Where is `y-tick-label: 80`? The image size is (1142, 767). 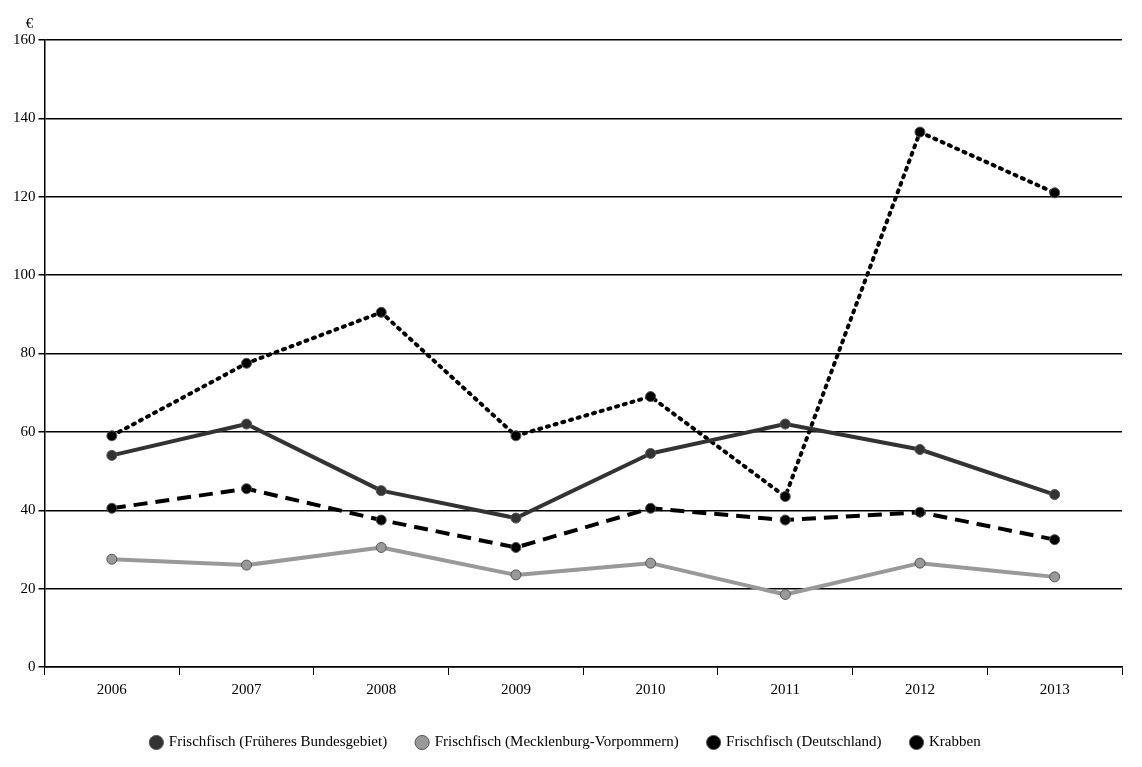
y-tick-label: 80 is located at coordinates (28, 352).